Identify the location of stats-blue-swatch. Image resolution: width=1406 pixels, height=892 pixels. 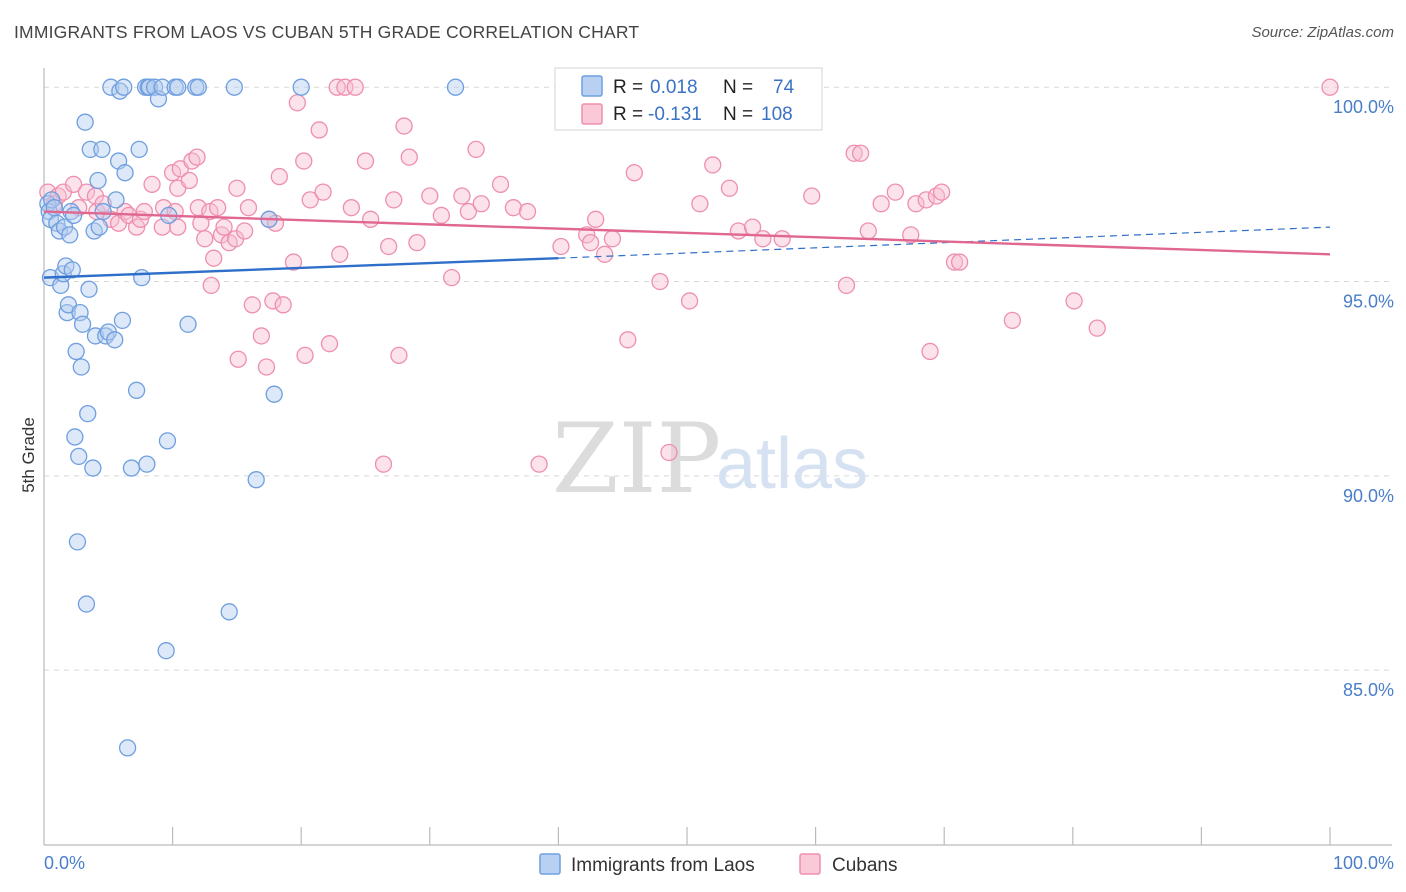
(592, 86).